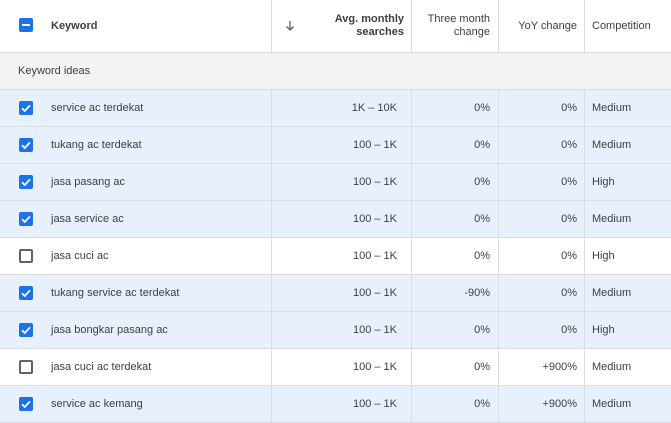 This screenshot has width=671, height=423. What do you see at coordinates (335, 182) in the screenshot?
I see `table-row: jasa pasang ac 100 – 1K 0% 0% High` at bounding box center [335, 182].